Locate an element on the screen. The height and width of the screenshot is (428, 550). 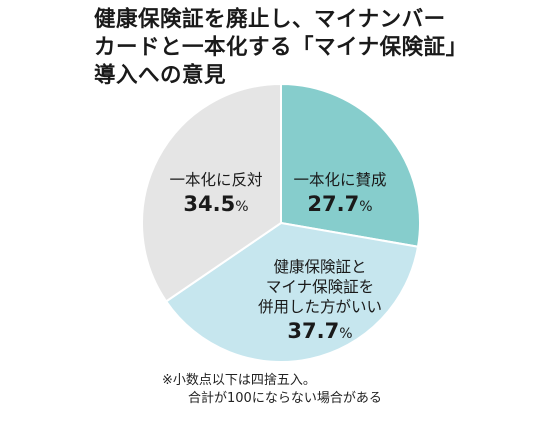
slice-label-line: 一本化に賛成 is located at coordinates (339, 180).